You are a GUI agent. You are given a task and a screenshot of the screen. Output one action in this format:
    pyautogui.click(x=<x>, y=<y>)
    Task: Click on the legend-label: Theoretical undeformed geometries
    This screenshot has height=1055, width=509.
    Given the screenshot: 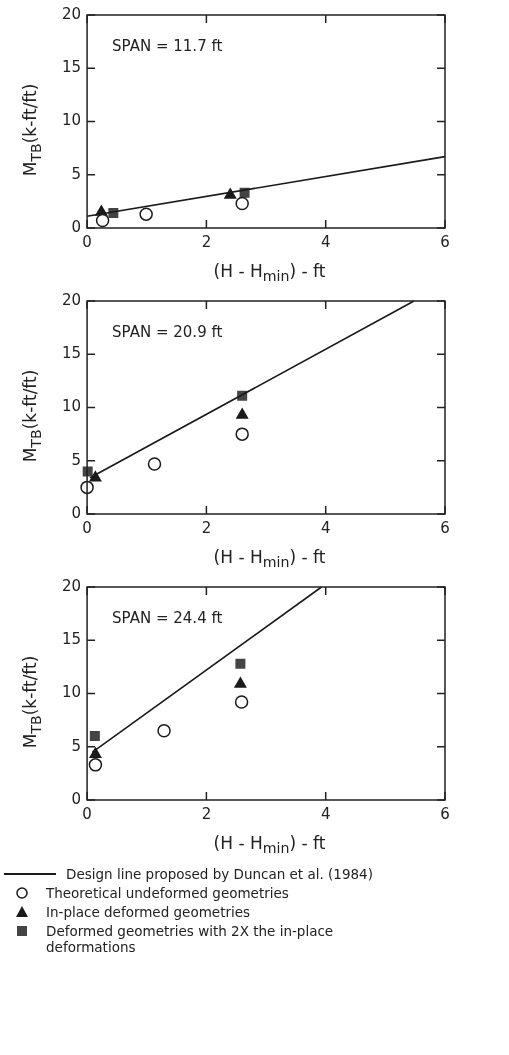 What is the action you would take?
    pyautogui.click(x=168, y=893)
    